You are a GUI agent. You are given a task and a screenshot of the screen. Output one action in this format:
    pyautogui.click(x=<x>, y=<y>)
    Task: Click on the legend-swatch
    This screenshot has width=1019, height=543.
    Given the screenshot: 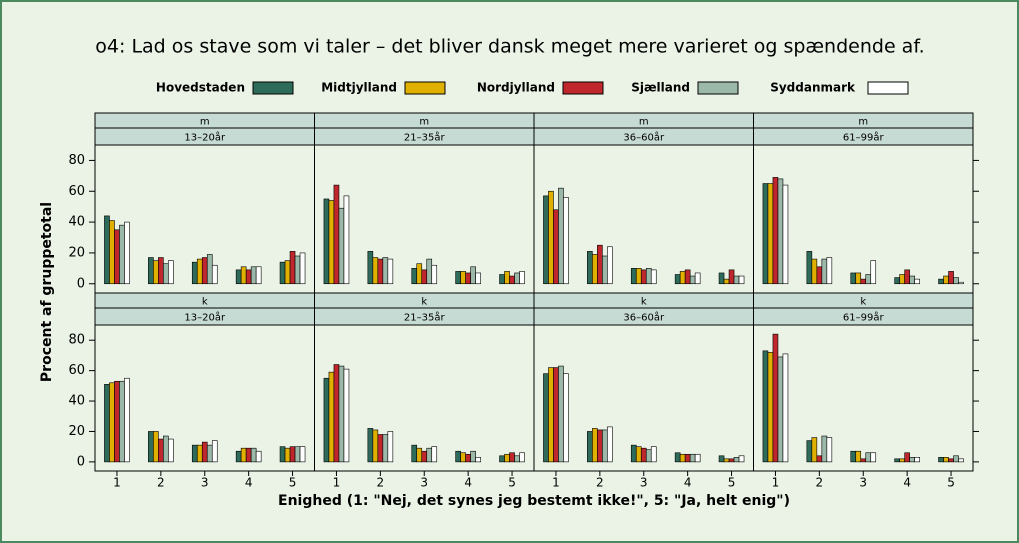 What is the action you would take?
    pyautogui.click(x=888, y=88)
    